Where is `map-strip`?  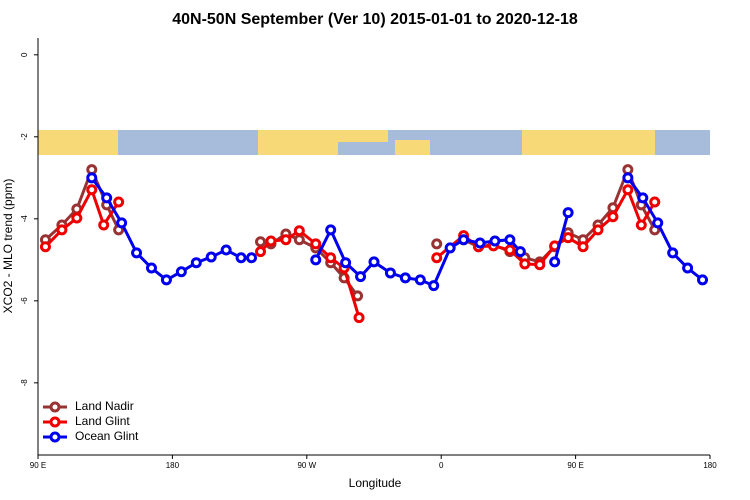 map-strip is located at coordinates (374, 142).